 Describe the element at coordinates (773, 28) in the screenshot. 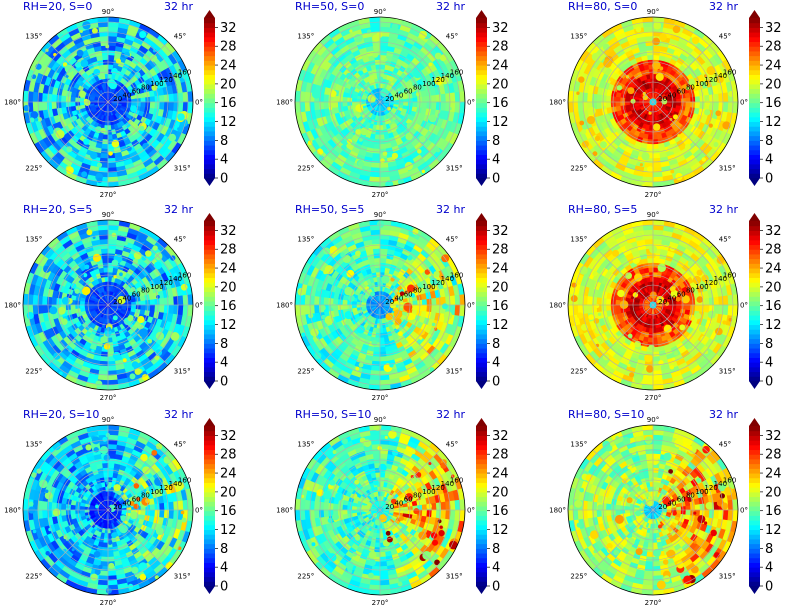

I see `colorbar-tick-label: 32` at that location.